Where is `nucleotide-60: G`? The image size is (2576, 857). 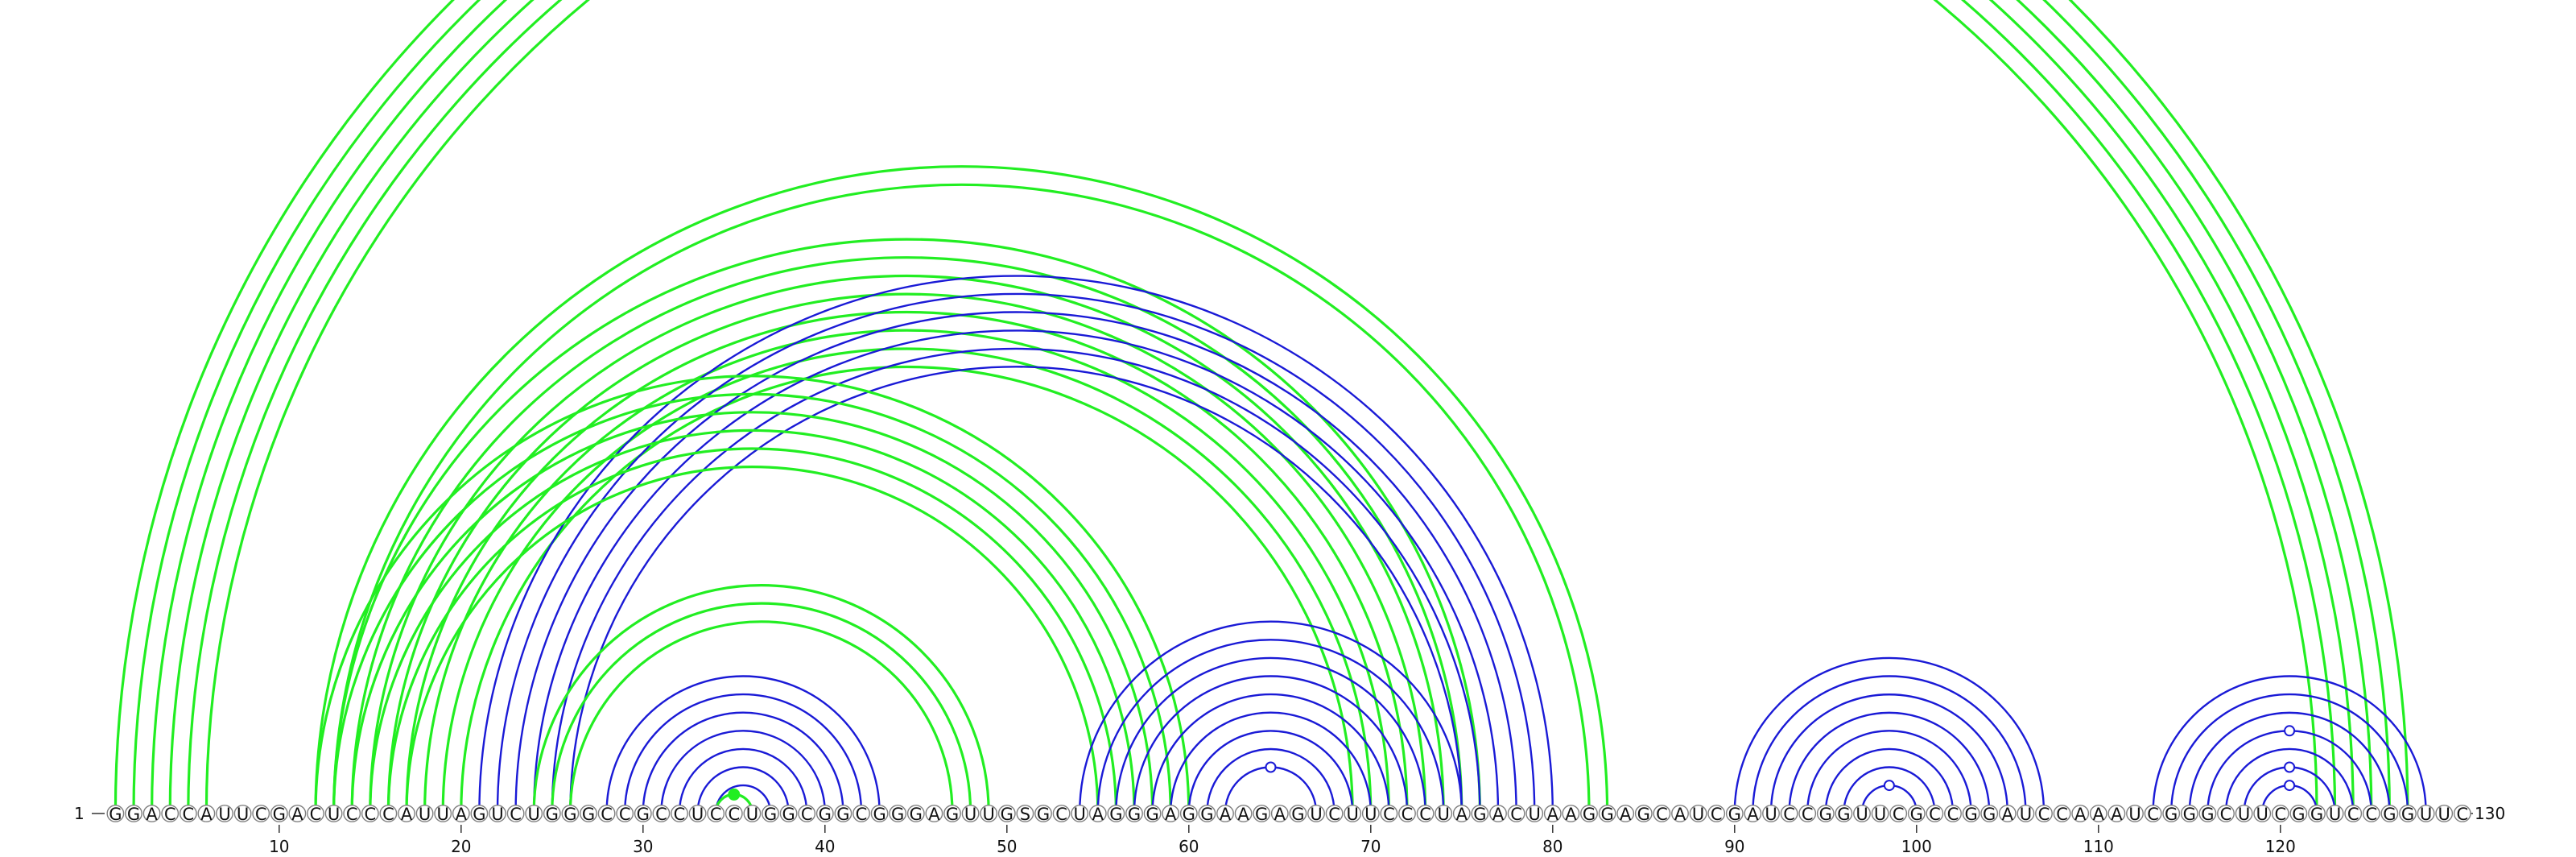 nucleotide-60: G is located at coordinates (1189, 814).